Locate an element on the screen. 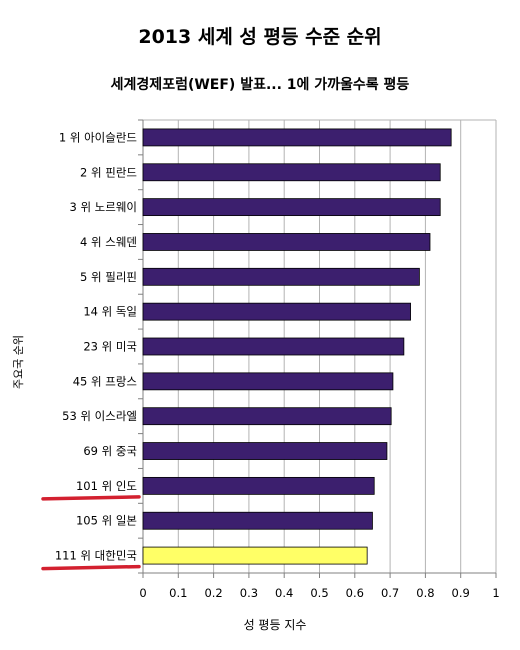  x-tick-label: 0 is located at coordinates (142, 593).